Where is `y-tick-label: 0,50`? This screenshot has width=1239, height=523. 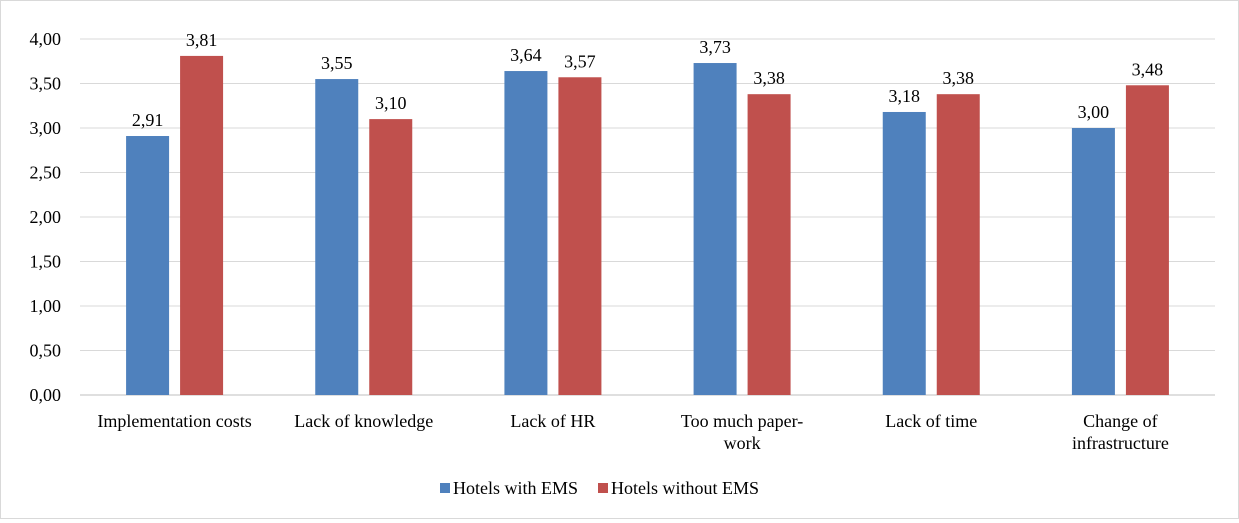
y-tick-label: 0,50 is located at coordinates (46, 351).